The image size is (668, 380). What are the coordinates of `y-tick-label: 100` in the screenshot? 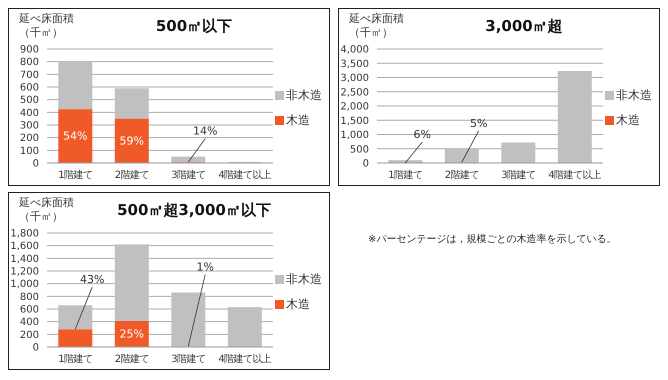 It's located at (29, 151).